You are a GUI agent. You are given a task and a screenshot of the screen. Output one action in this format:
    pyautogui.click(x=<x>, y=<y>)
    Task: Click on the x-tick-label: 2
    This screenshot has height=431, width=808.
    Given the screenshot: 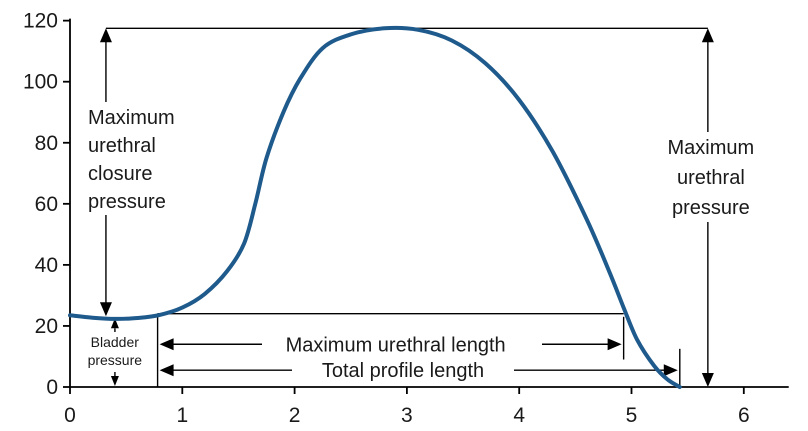 What is the action you would take?
    pyautogui.click(x=295, y=415)
    